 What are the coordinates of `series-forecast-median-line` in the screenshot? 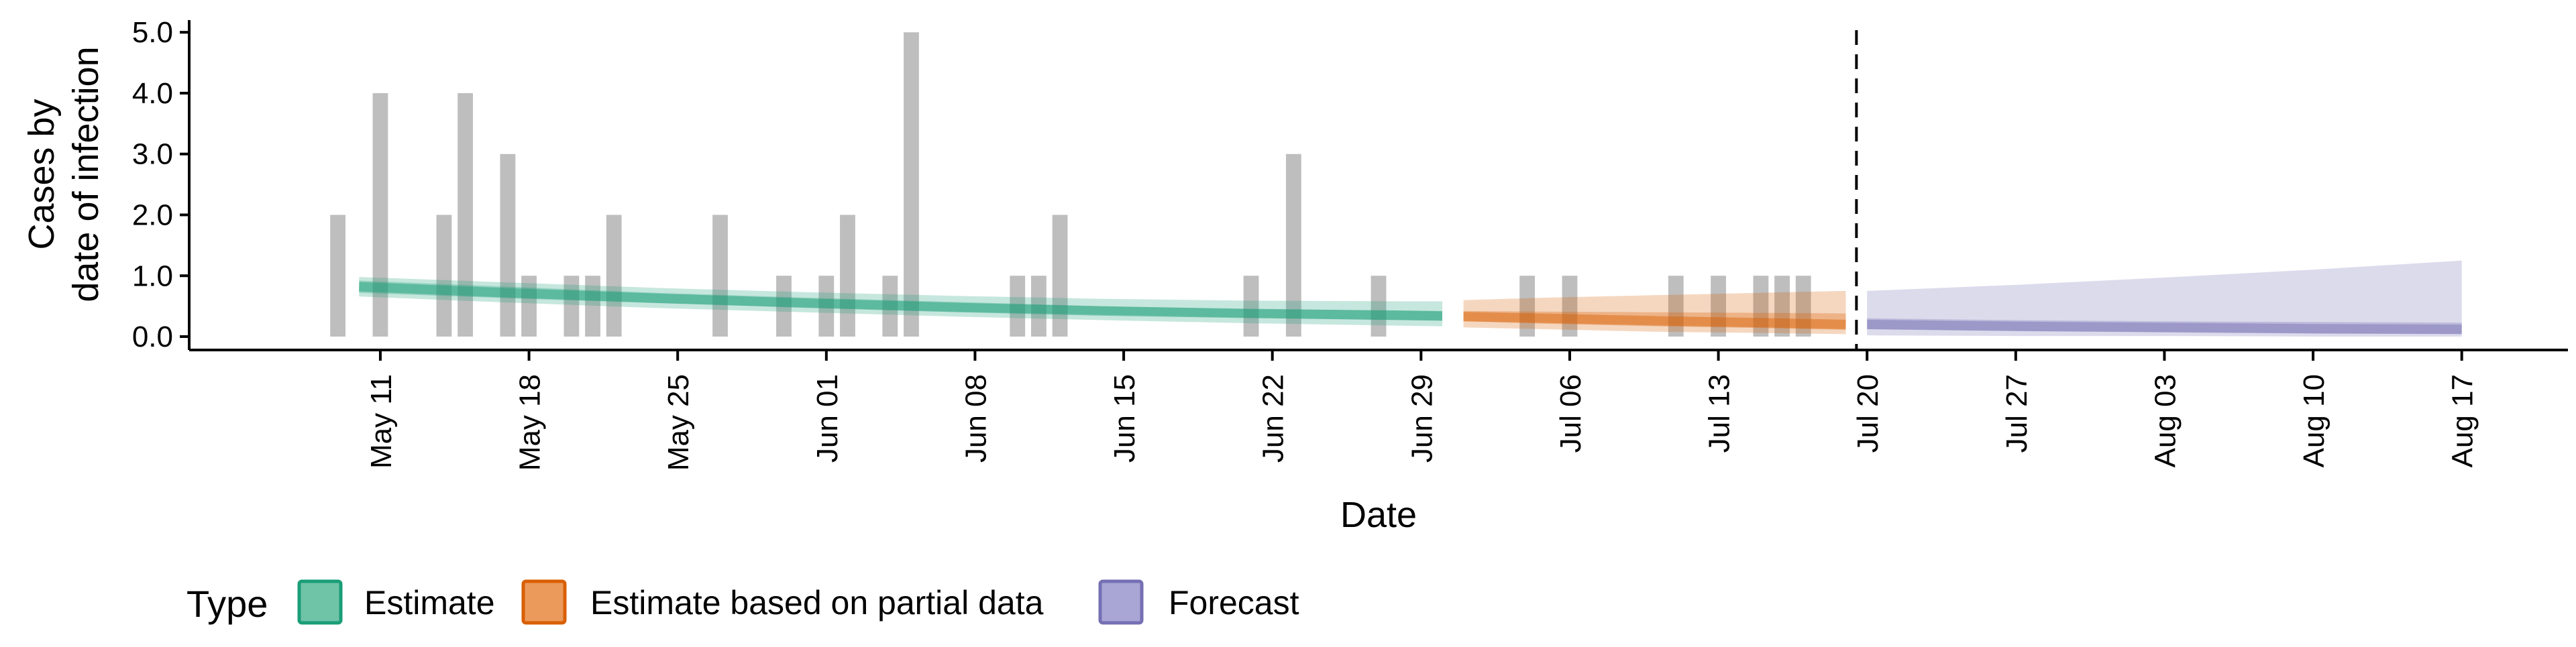 It's located at (2164, 327).